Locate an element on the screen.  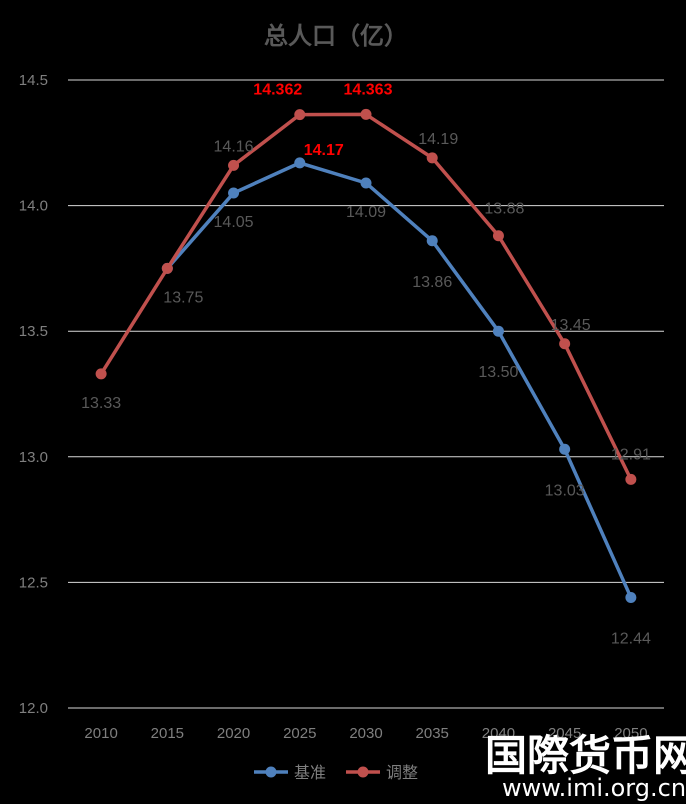
x-tick-label: 2010 is located at coordinates (100, 733).